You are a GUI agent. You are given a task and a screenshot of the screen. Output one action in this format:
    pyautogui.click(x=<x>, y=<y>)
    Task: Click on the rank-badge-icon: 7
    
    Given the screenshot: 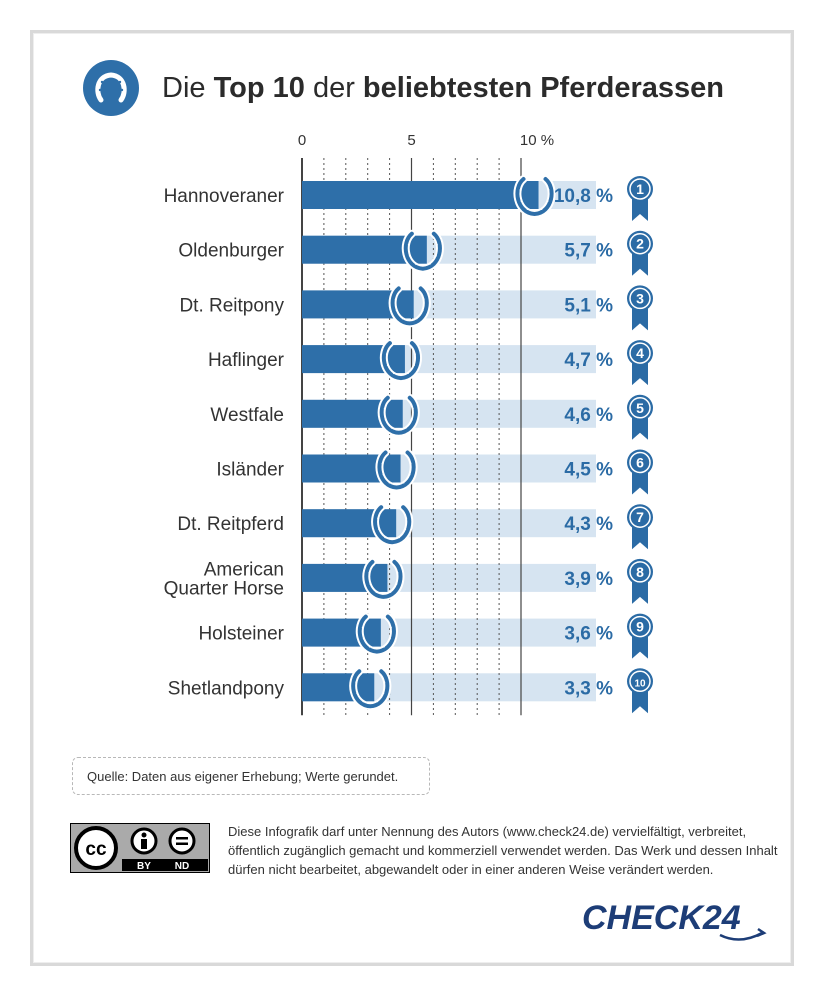 What is the action you would take?
    pyautogui.click(x=640, y=527)
    